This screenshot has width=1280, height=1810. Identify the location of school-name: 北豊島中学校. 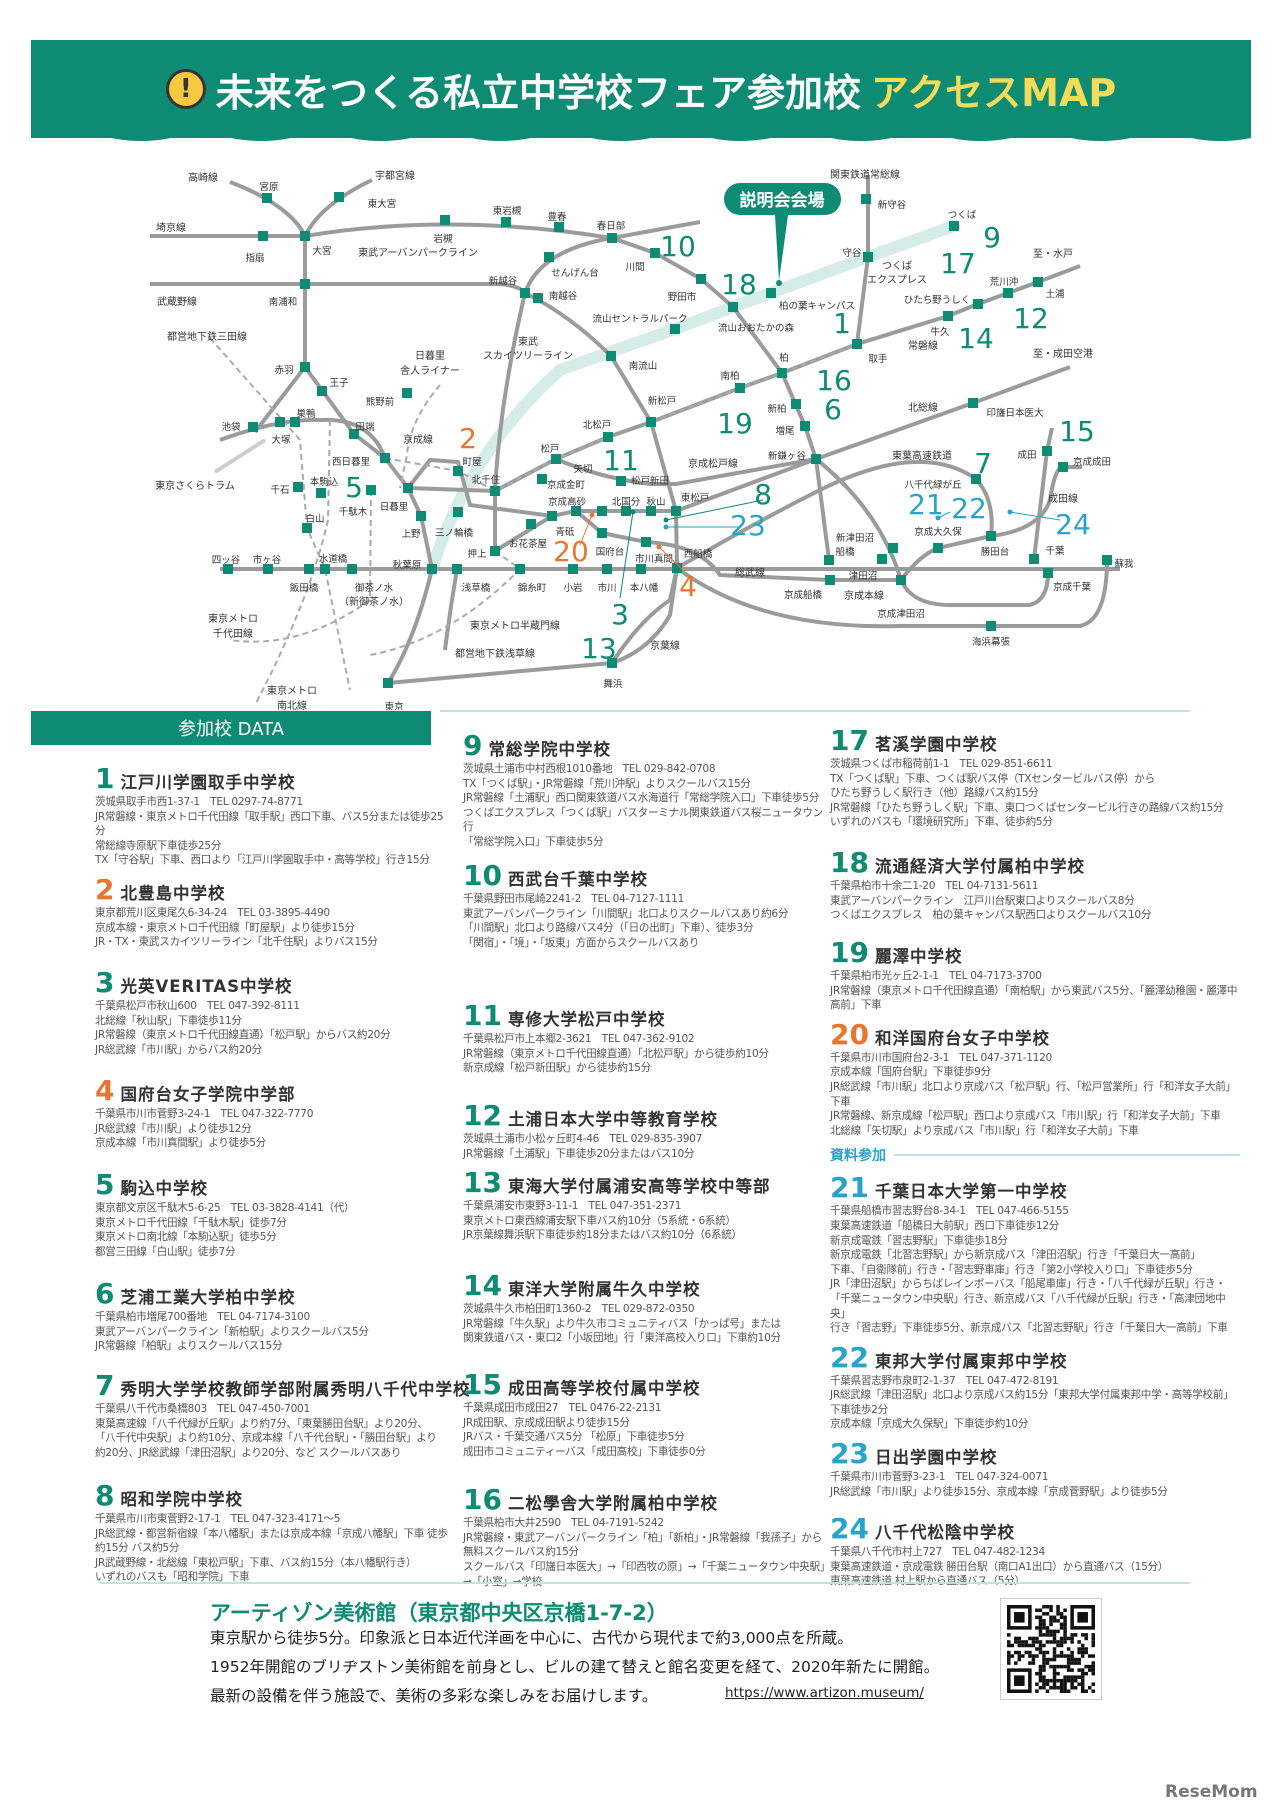
(173, 893).